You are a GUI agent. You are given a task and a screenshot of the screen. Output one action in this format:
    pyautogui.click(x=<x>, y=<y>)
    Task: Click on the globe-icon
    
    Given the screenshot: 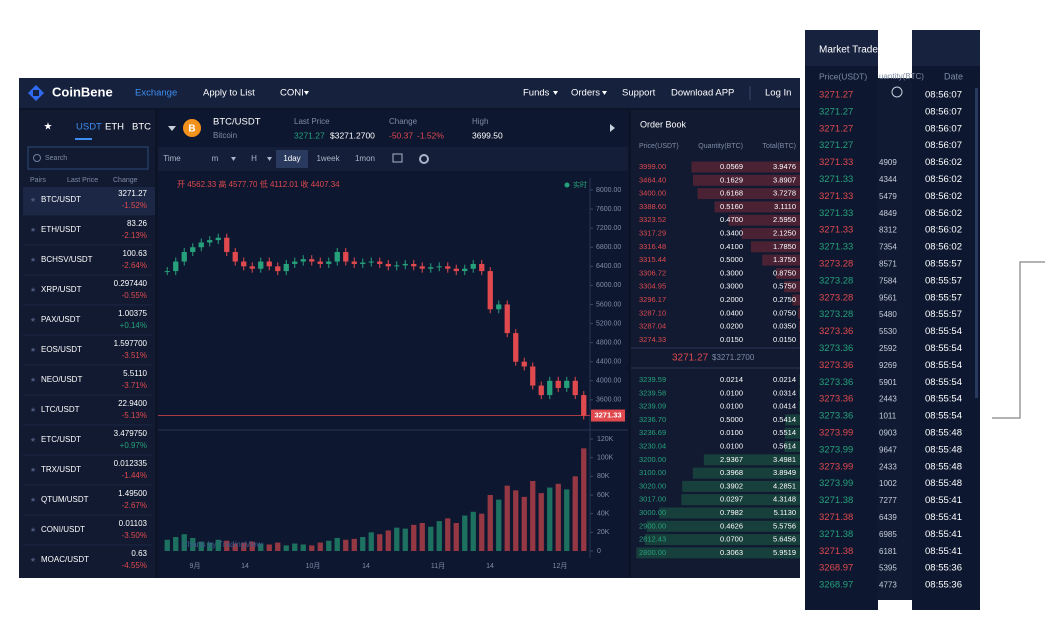 What is the action you would take?
    pyautogui.click(x=897, y=92)
    